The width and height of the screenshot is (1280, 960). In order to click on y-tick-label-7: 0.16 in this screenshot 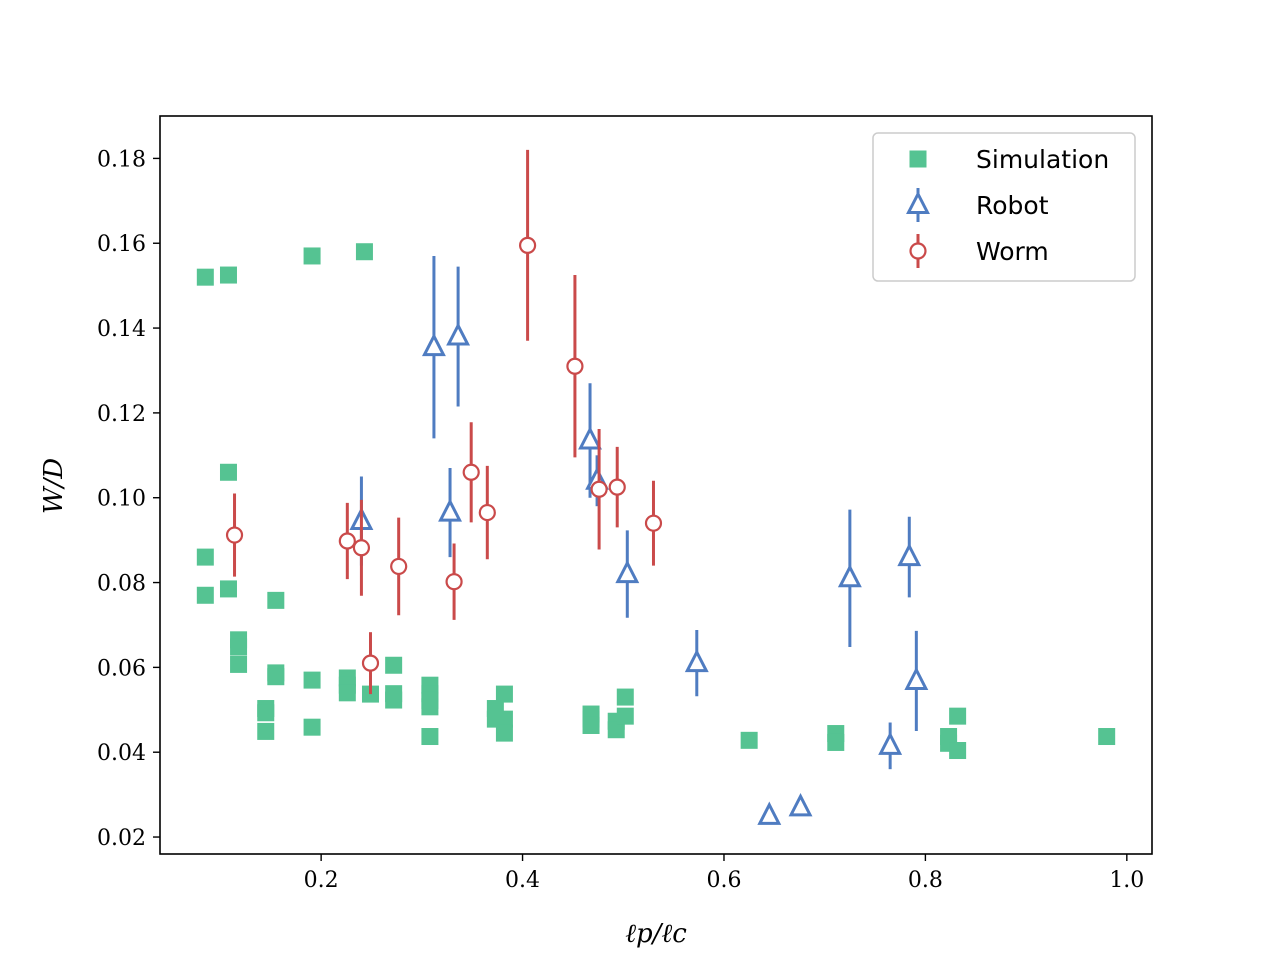, I will do `click(121, 244)`.